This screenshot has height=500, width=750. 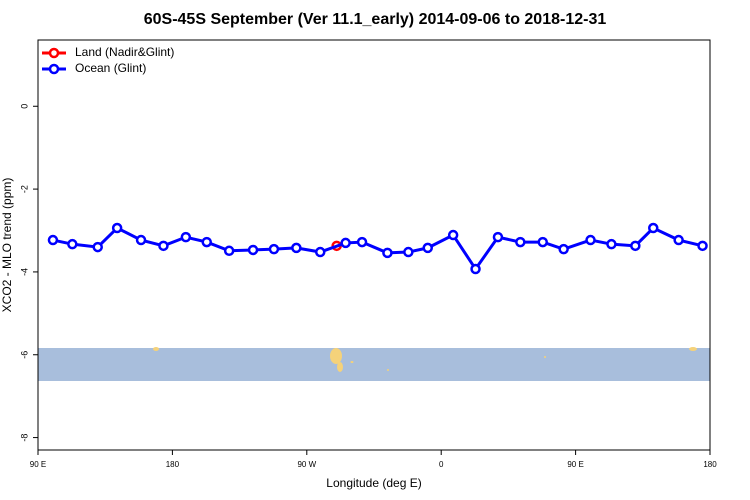 What do you see at coordinates (124, 52) in the screenshot?
I see `legend-label: Land (Nadir&Glint)` at bounding box center [124, 52].